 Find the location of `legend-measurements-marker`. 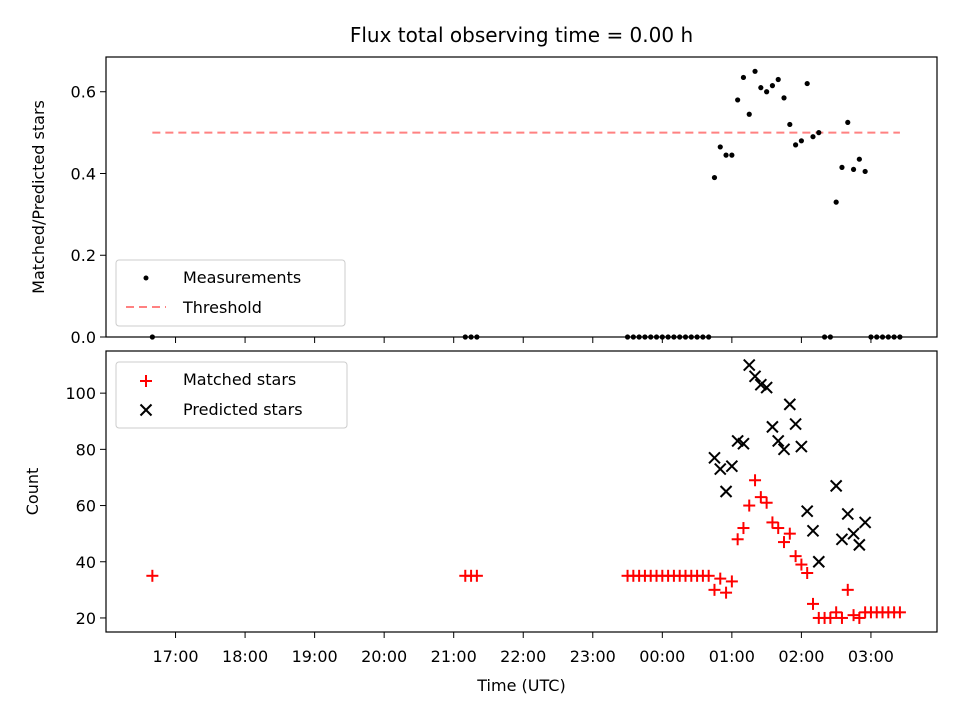

legend-measurements-marker is located at coordinates (146, 278).